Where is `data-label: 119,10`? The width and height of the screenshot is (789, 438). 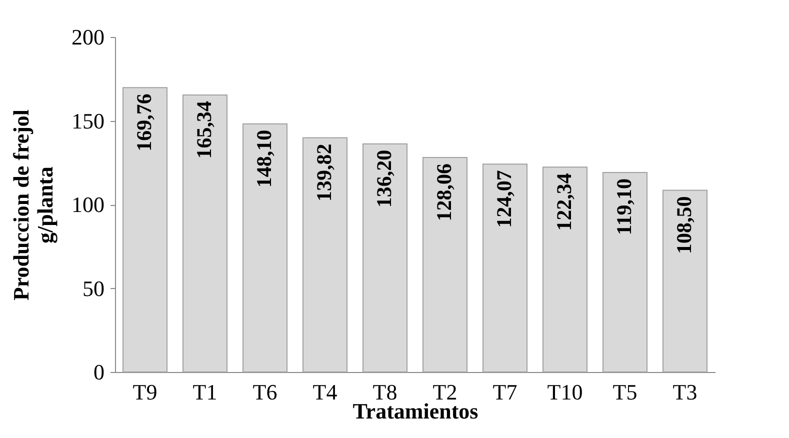
data-label: 119,10 is located at coordinates (624, 207).